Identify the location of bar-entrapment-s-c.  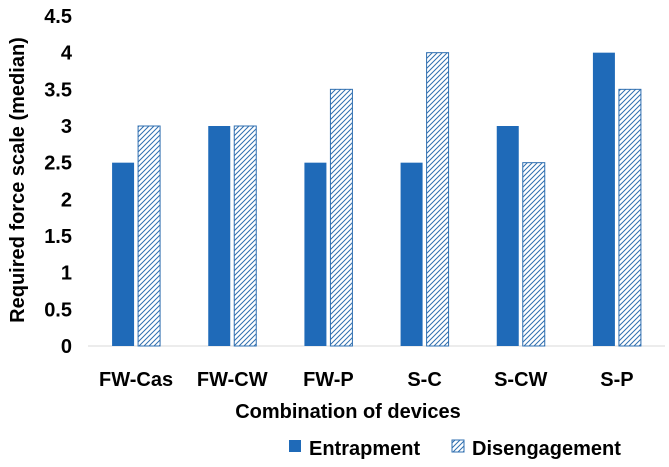
(411, 254).